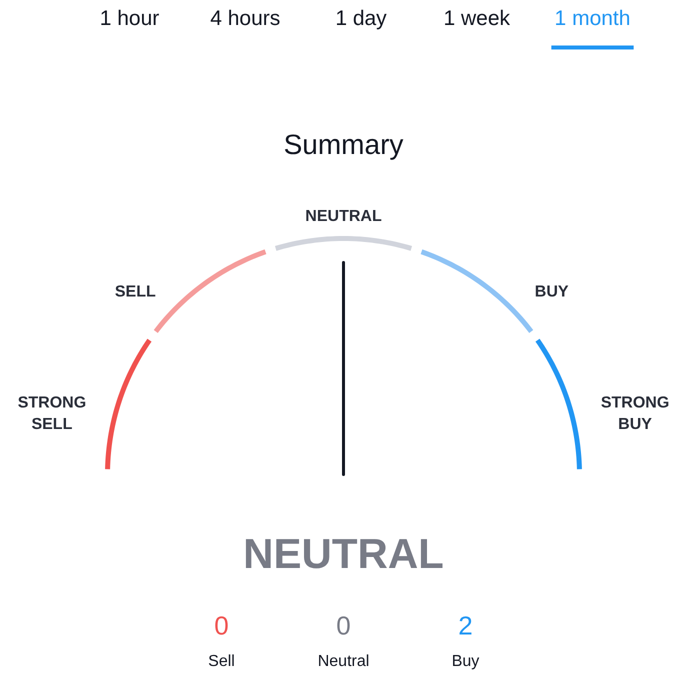 The image size is (680, 693). Describe the element at coordinates (465, 625) in the screenshot. I see `data-label: 2` at that location.